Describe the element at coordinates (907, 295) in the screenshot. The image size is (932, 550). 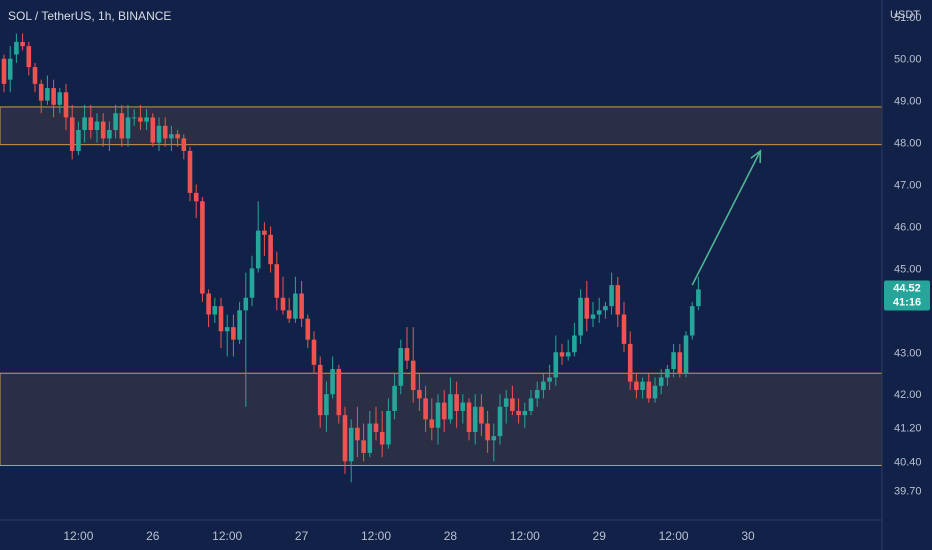
I see `current-price-tag: 44.52 41:16` at that location.